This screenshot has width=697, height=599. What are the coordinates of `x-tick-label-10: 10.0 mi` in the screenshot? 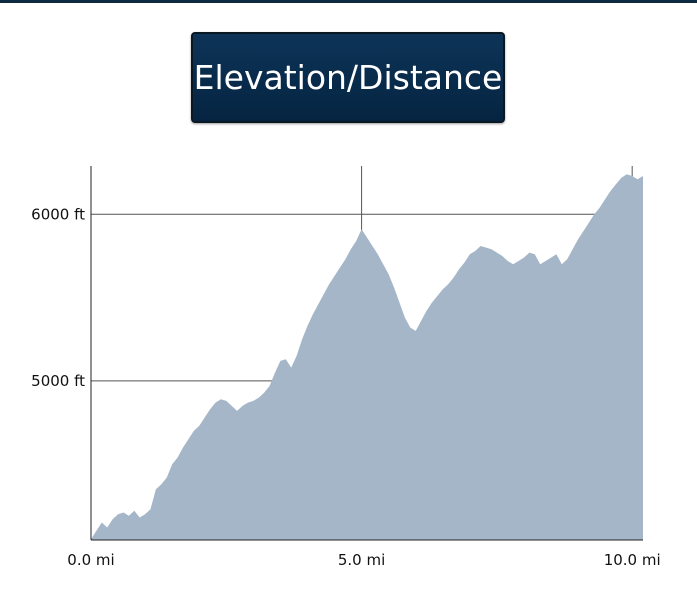 It's located at (632, 560).